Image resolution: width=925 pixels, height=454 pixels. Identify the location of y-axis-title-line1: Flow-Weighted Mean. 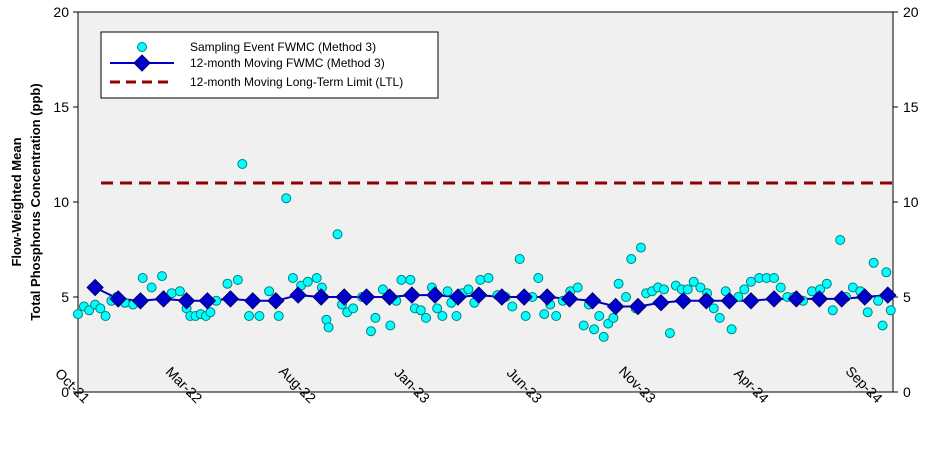
(16, 201).